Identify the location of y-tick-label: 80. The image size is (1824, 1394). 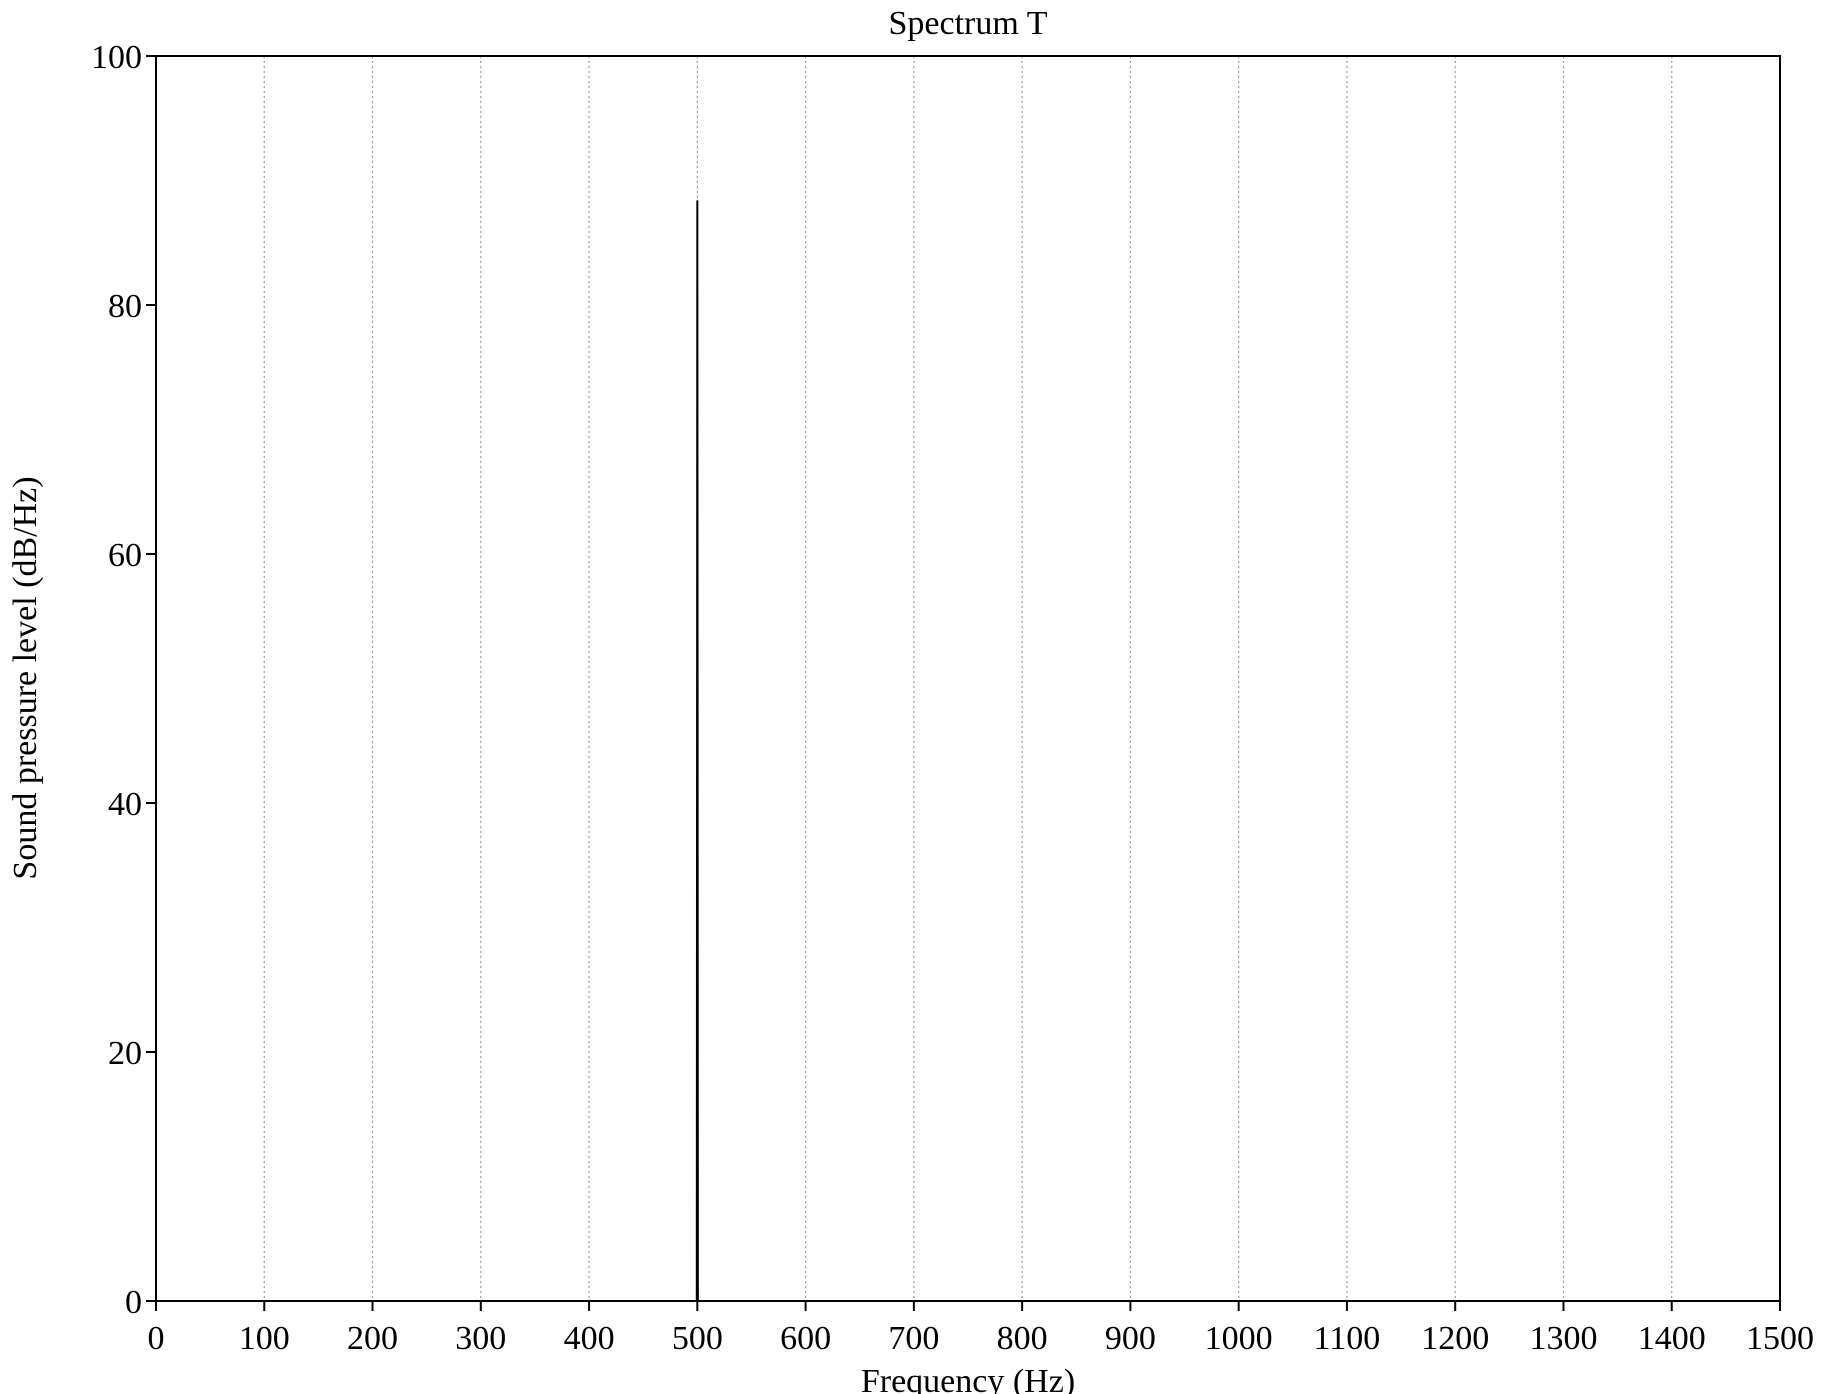
(125, 306).